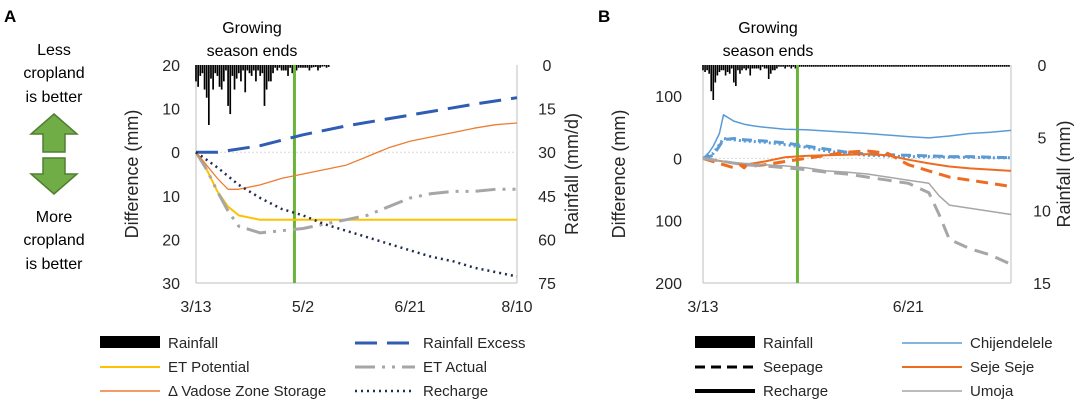  What do you see at coordinates (795, 391) in the screenshot?
I see `legend-label: Recharge` at bounding box center [795, 391].